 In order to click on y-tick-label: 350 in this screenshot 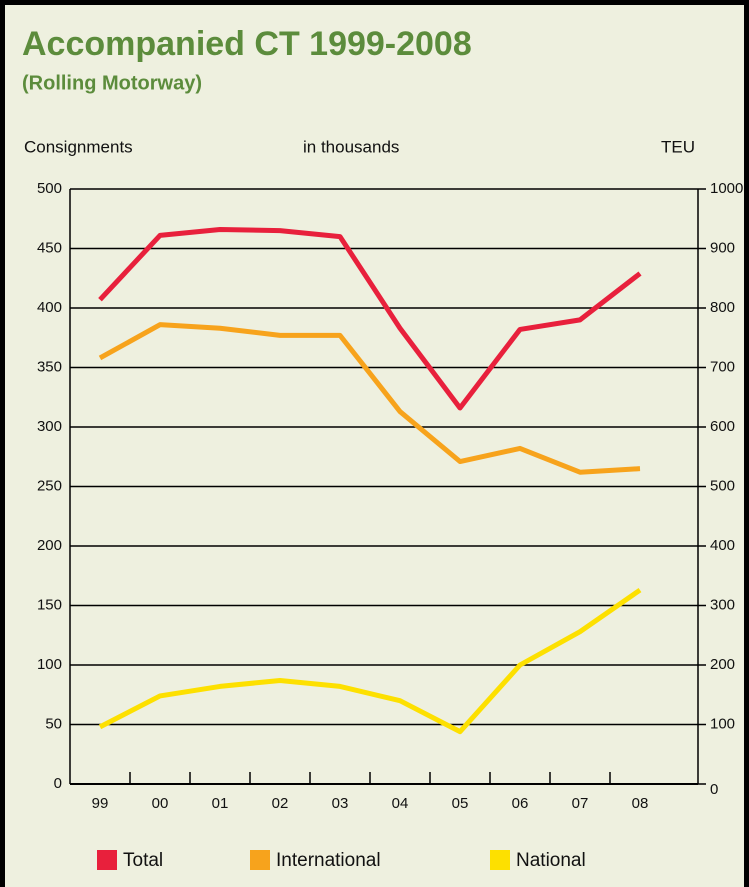, I will do `click(49, 366)`.